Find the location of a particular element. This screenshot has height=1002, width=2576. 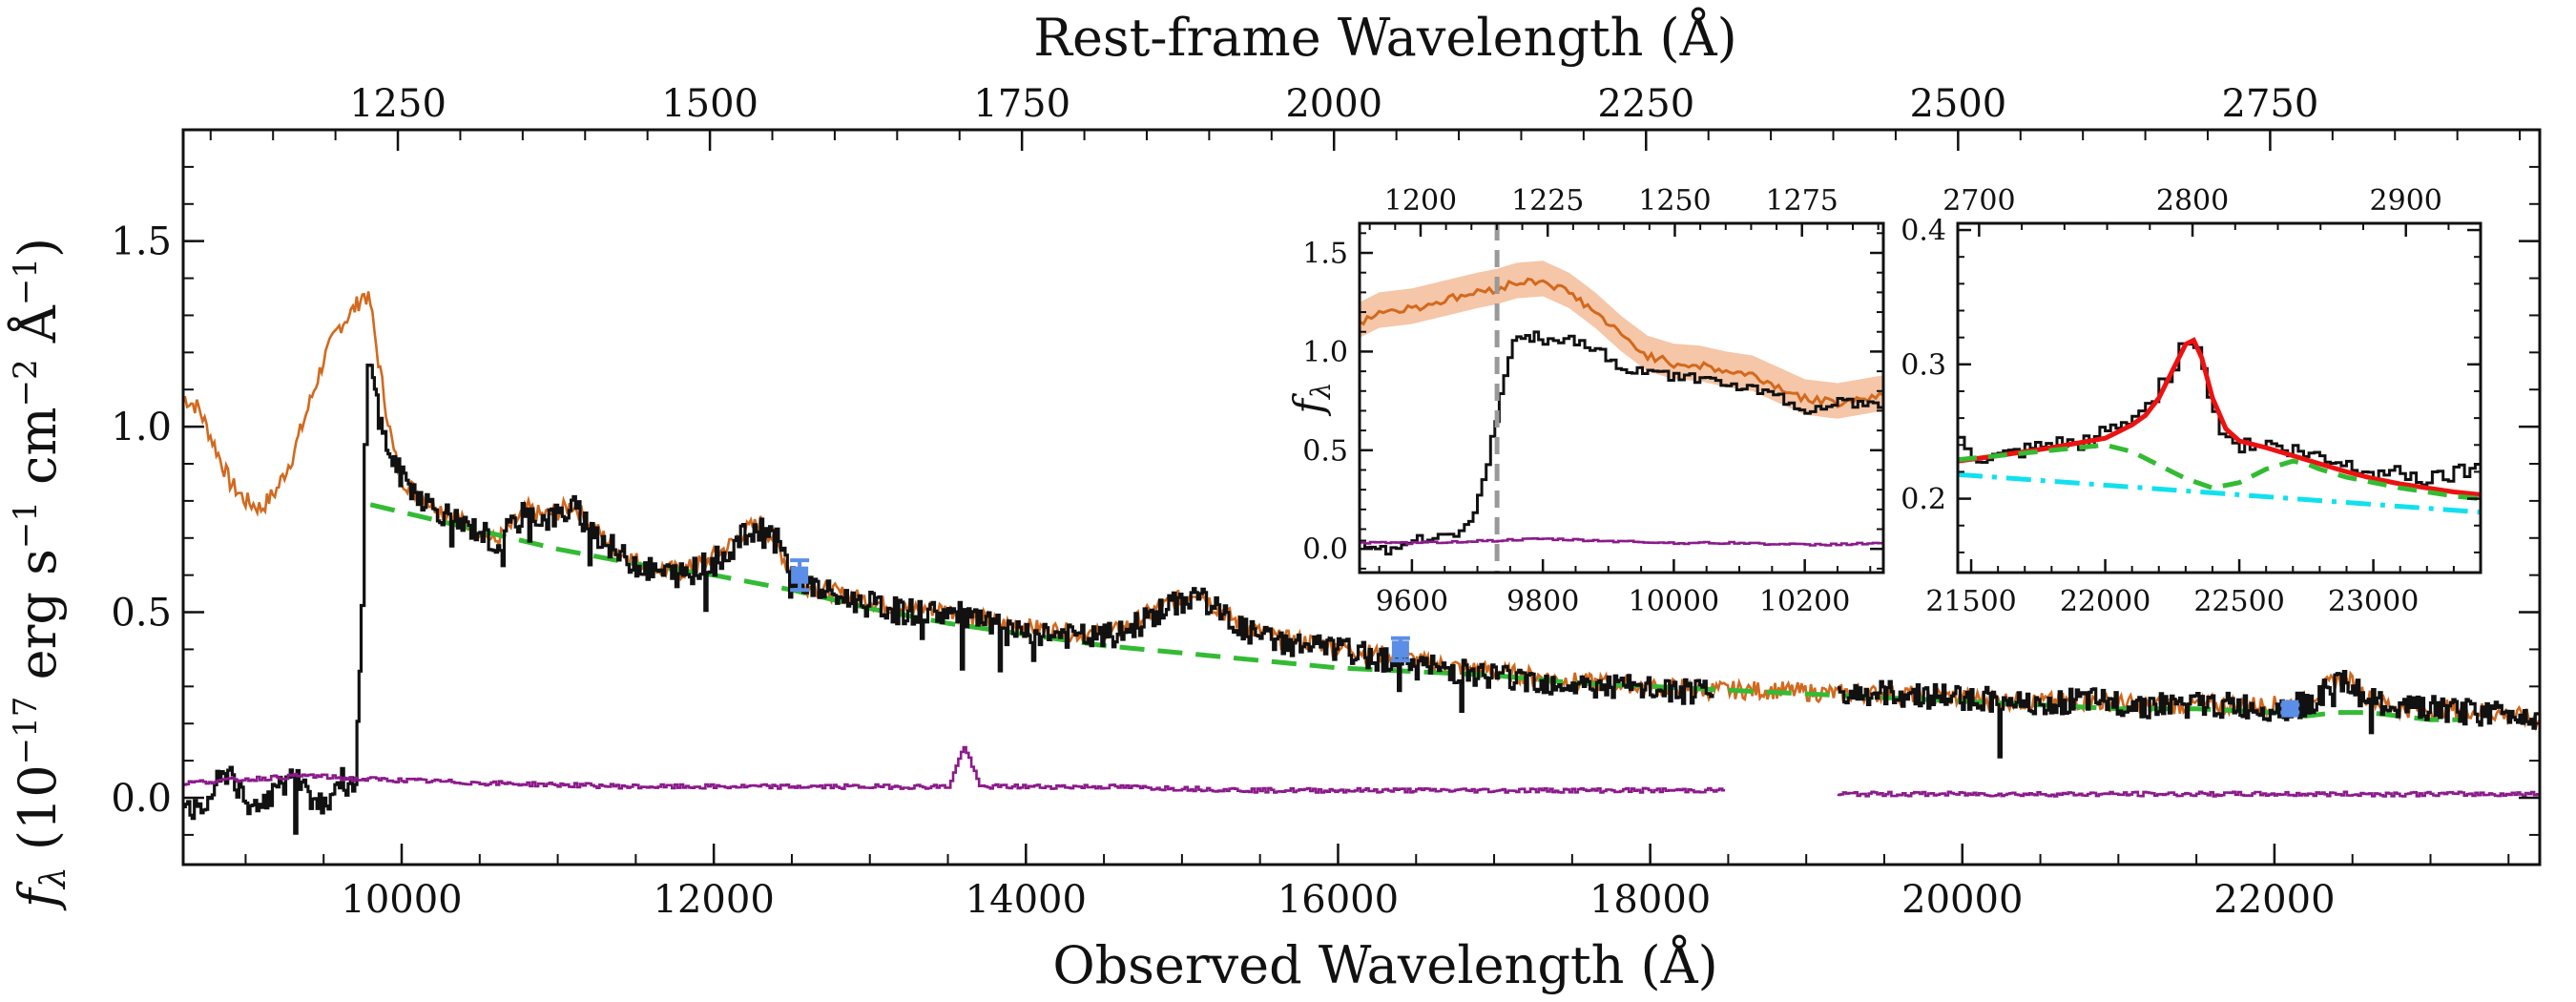

inset-ylabel: fλ is located at coordinates (1311, 399).